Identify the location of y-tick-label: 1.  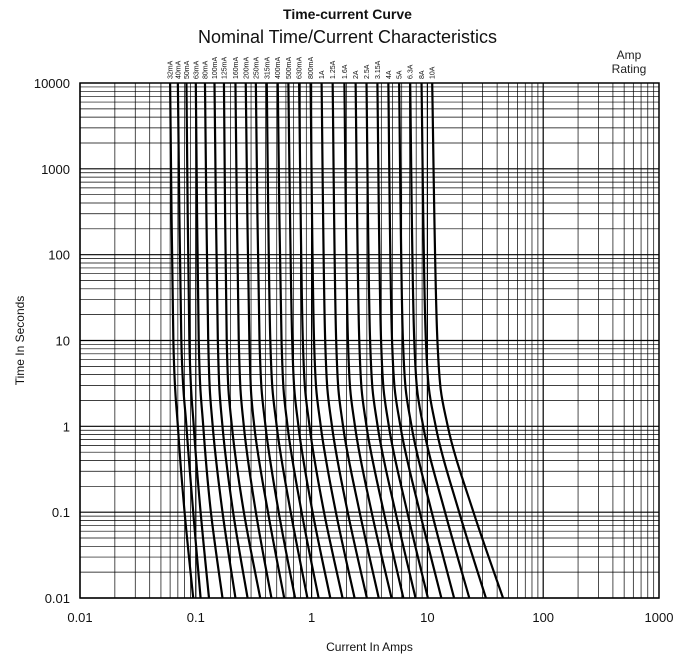
(66, 426).